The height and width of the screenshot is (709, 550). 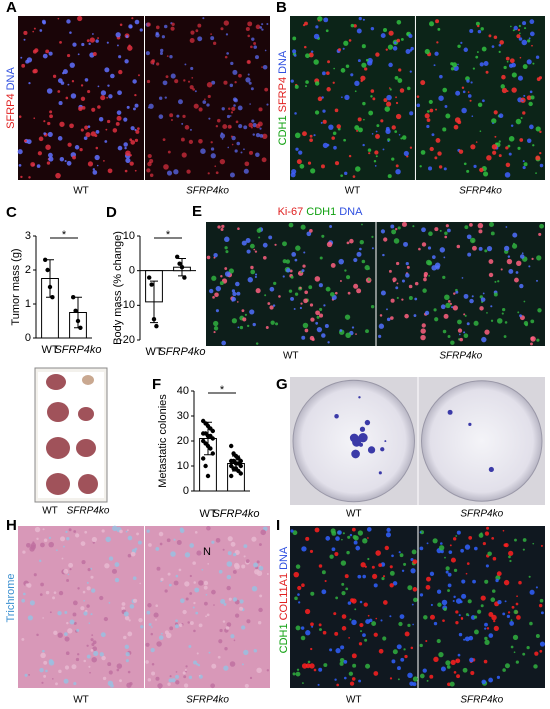 What do you see at coordinates (460, 284) in the screenshot?
I see `micrograph` at bounding box center [460, 284].